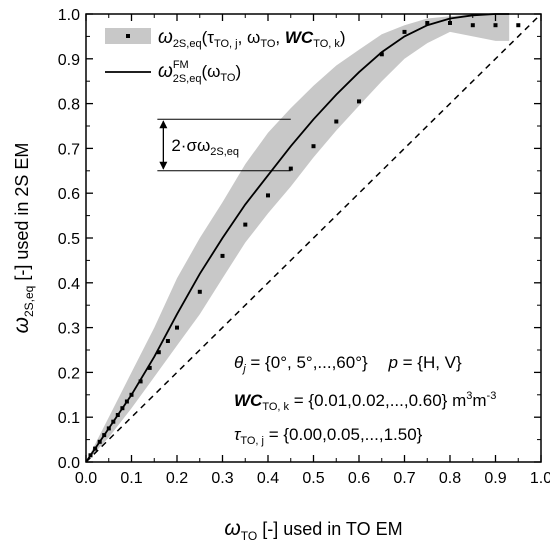 The height and width of the screenshot is (546, 550). Describe the element at coordinates (252, 441) in the screenshot. I see `annotation-tau-sub: TO, j` at that location.